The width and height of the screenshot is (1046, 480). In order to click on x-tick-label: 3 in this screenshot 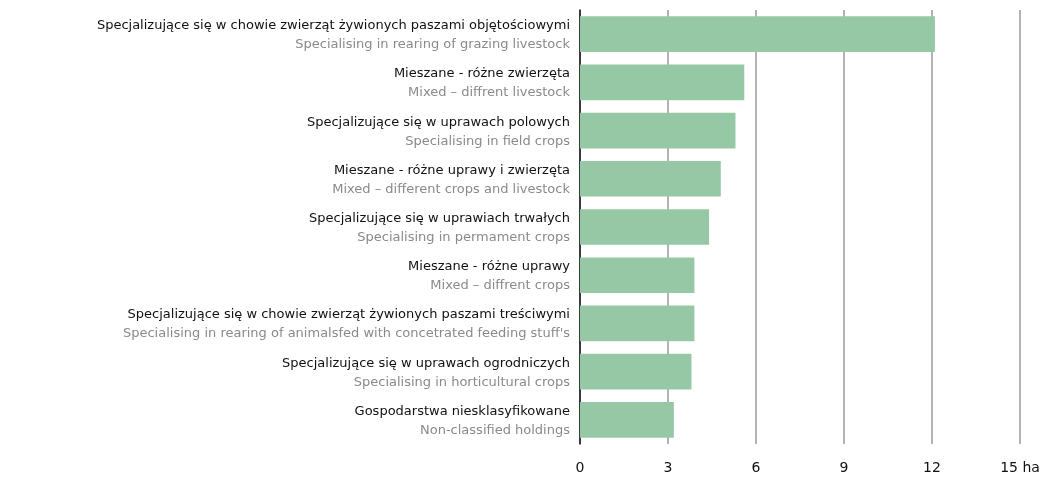, I will do `click(668, 467)`.